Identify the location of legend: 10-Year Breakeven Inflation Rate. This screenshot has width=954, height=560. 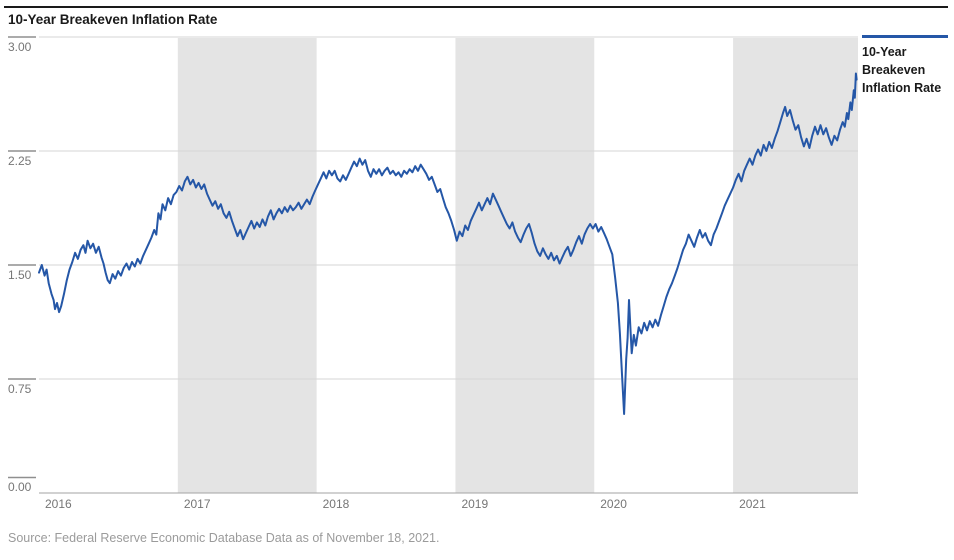
(905, 66).